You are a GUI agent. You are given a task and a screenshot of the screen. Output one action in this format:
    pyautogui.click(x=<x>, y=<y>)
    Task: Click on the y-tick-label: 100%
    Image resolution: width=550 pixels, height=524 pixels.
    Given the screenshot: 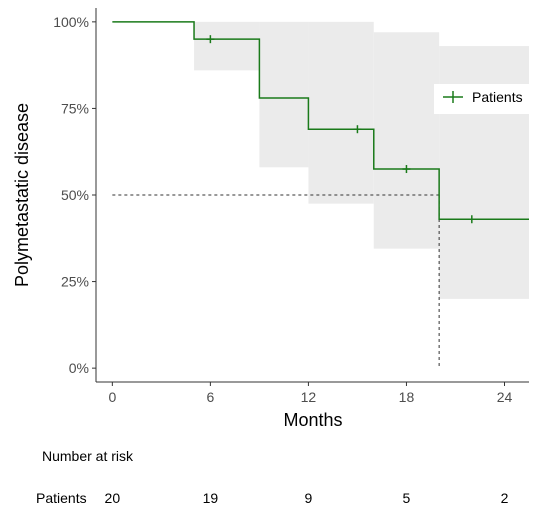 What is the action you would take?
    pyautogui.click(x=71, y=22)
    